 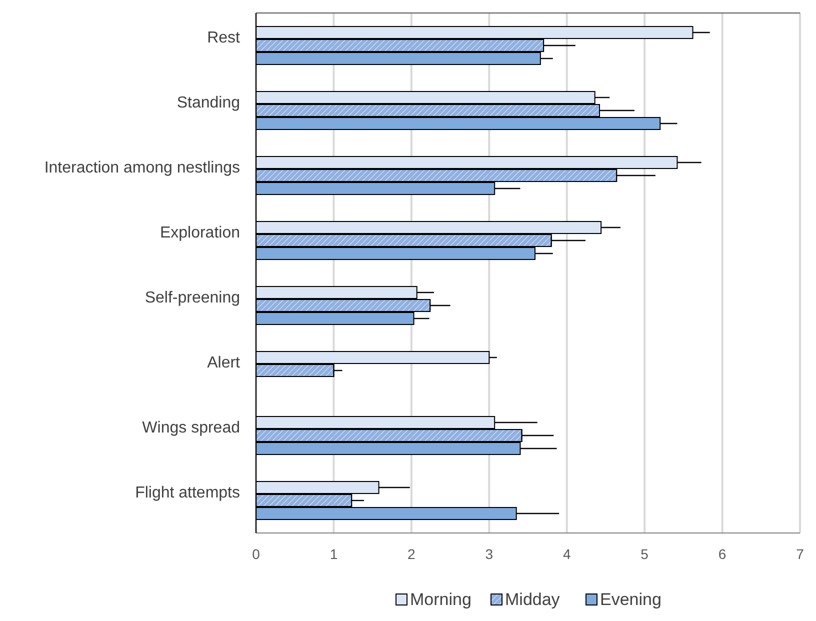 What do you see at coordinates (208, 103) in the screenshot?
I see `y-tick-label: Standing` at bounding box center [208, 103].